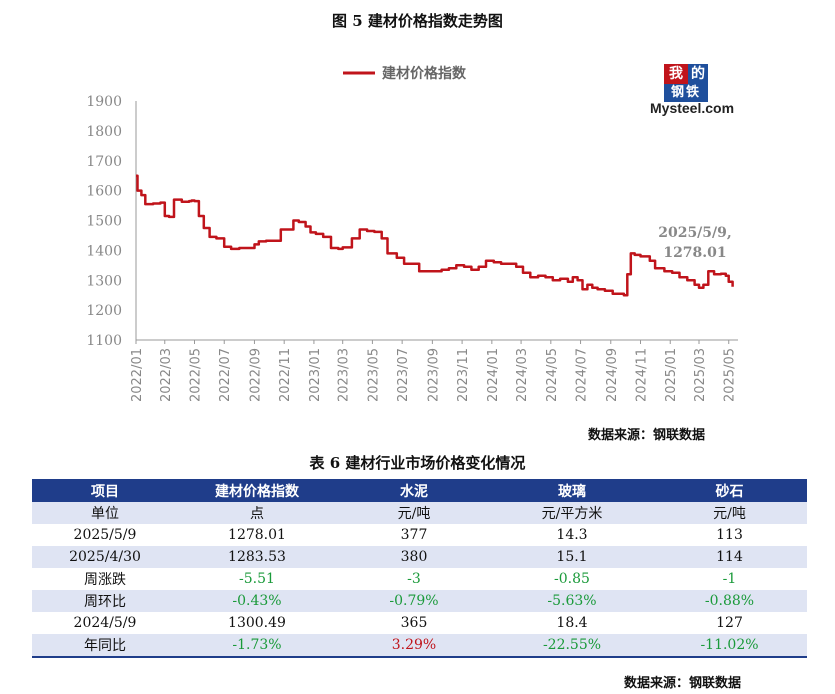 The width and height of the screenshot is (835, 694). I want to click on table-cell: -11.02%, so click(729, 646).